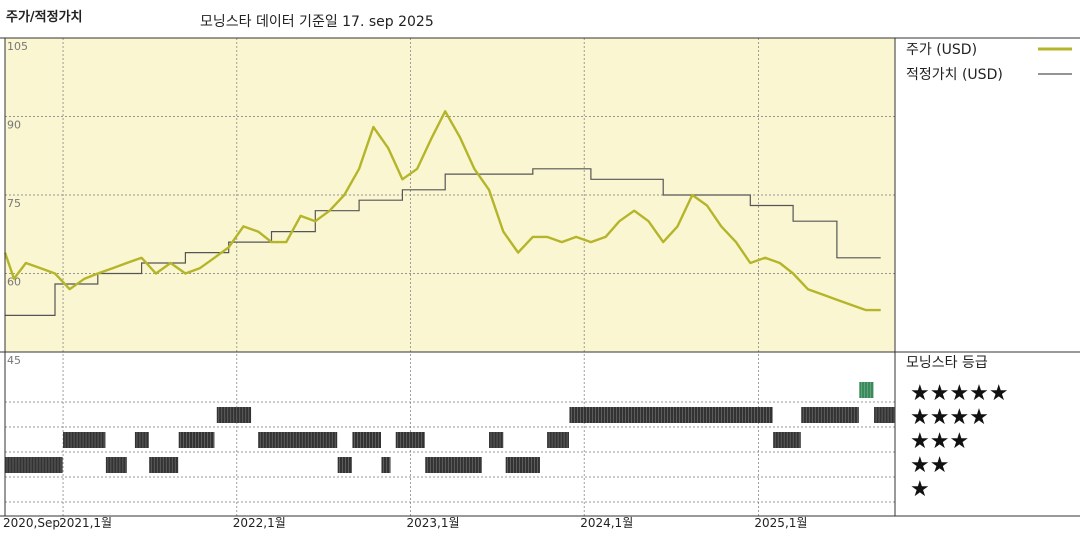 The image size is (1080, 540). Describe the element at coordinates (14, 360) in the screenshot. I see `y-tick-label: 45` at that location.